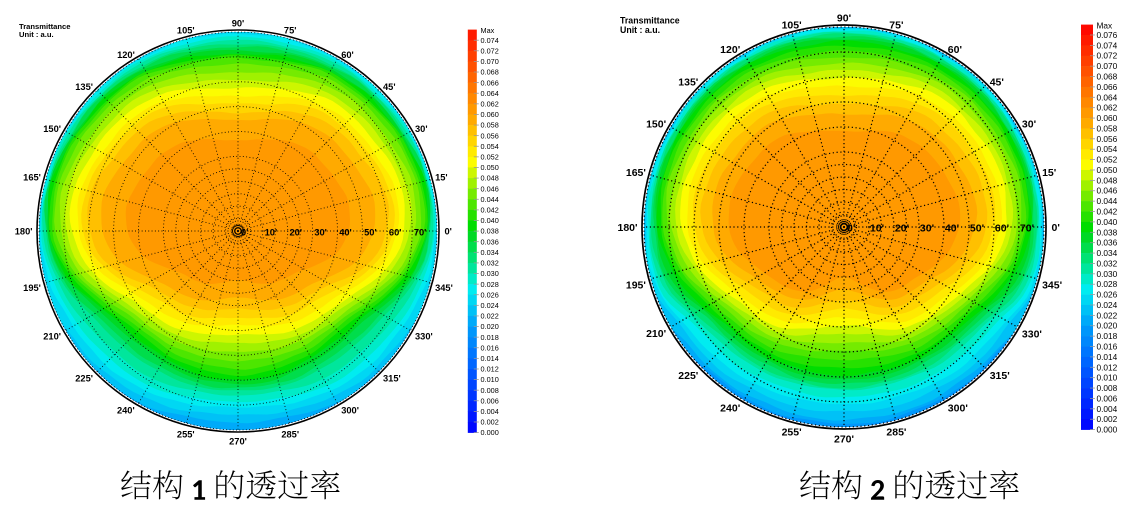  I want to click on svg-text: 135', so click(688, 82).